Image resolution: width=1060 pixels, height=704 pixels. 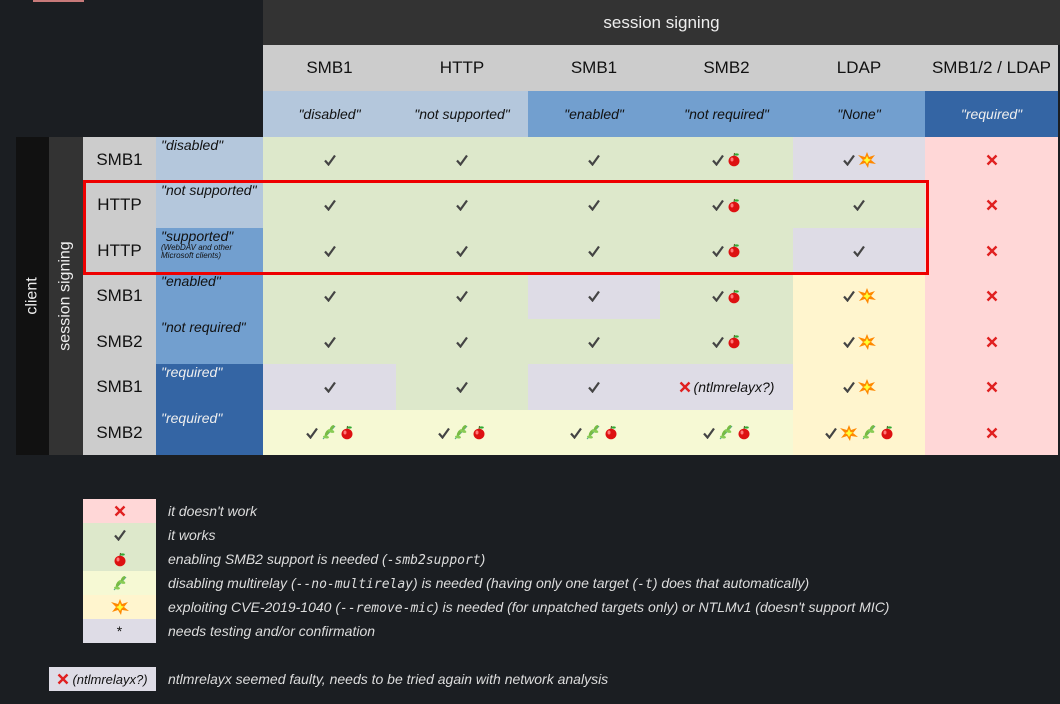 What do you see at coordinates (991, 68) in the screenshot?
I see `column-header-protocol: SMB1/2 / LDAP` at bounding box center [991, 68].